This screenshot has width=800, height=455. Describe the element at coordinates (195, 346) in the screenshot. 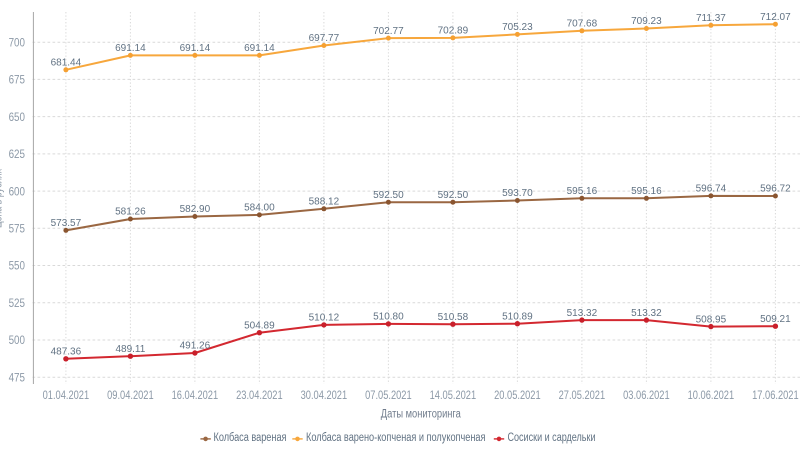

I see `svg-text: 491.26` at that location.